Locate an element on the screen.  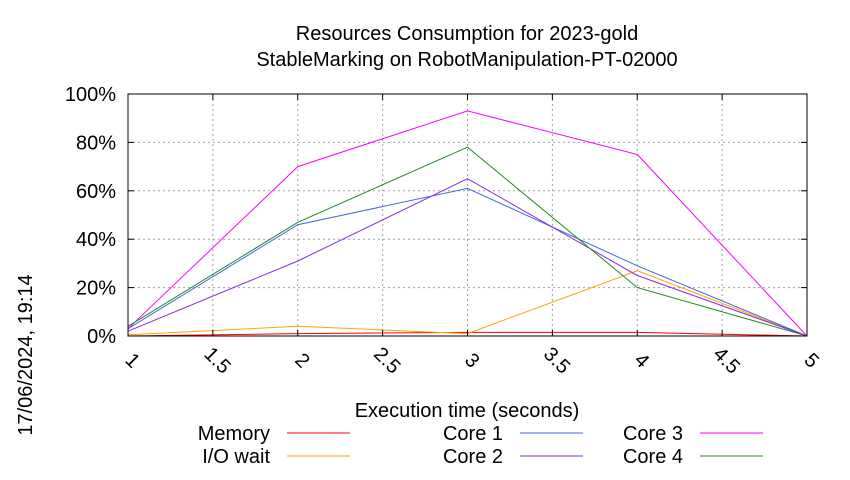
x-axis-label: Execution time (seconds) is located at coordinates (467, 411).